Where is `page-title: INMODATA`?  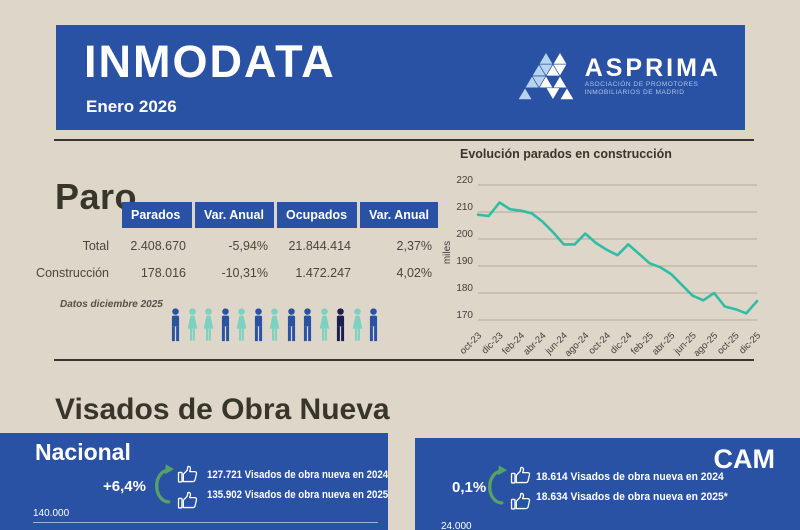
page-title: INMODATA is located at coordinates (210, 61).